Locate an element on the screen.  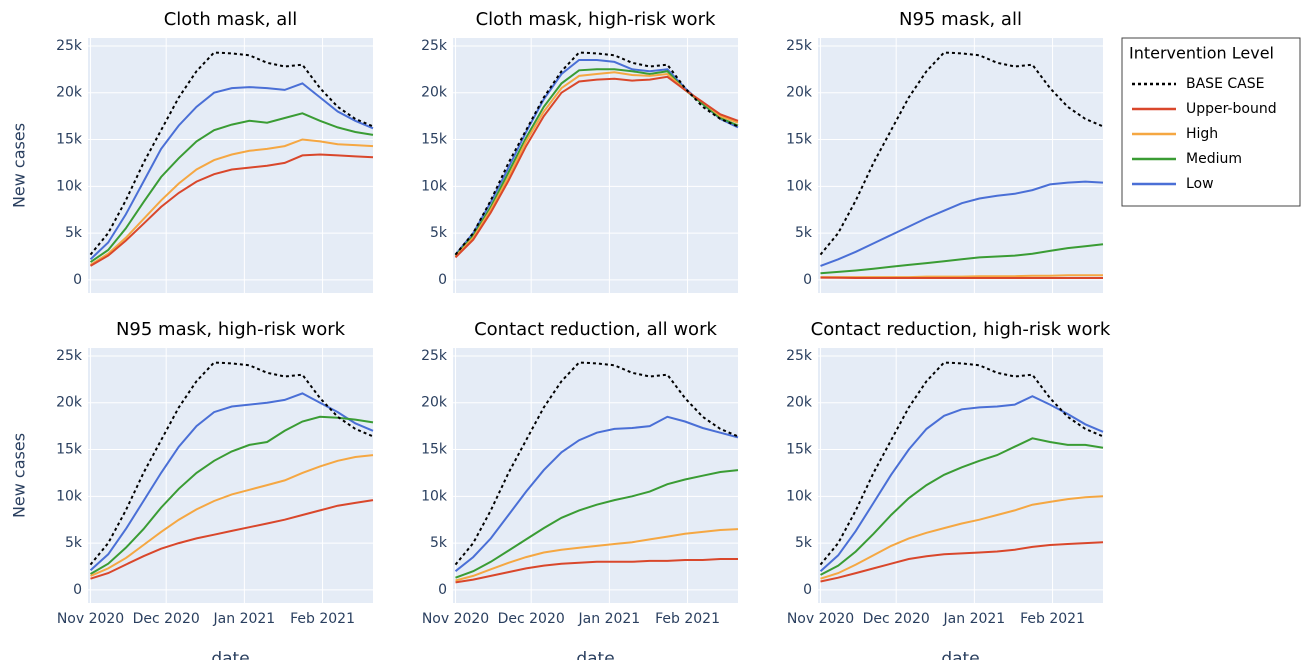
legend-box is located at coordinates (1211, 122).